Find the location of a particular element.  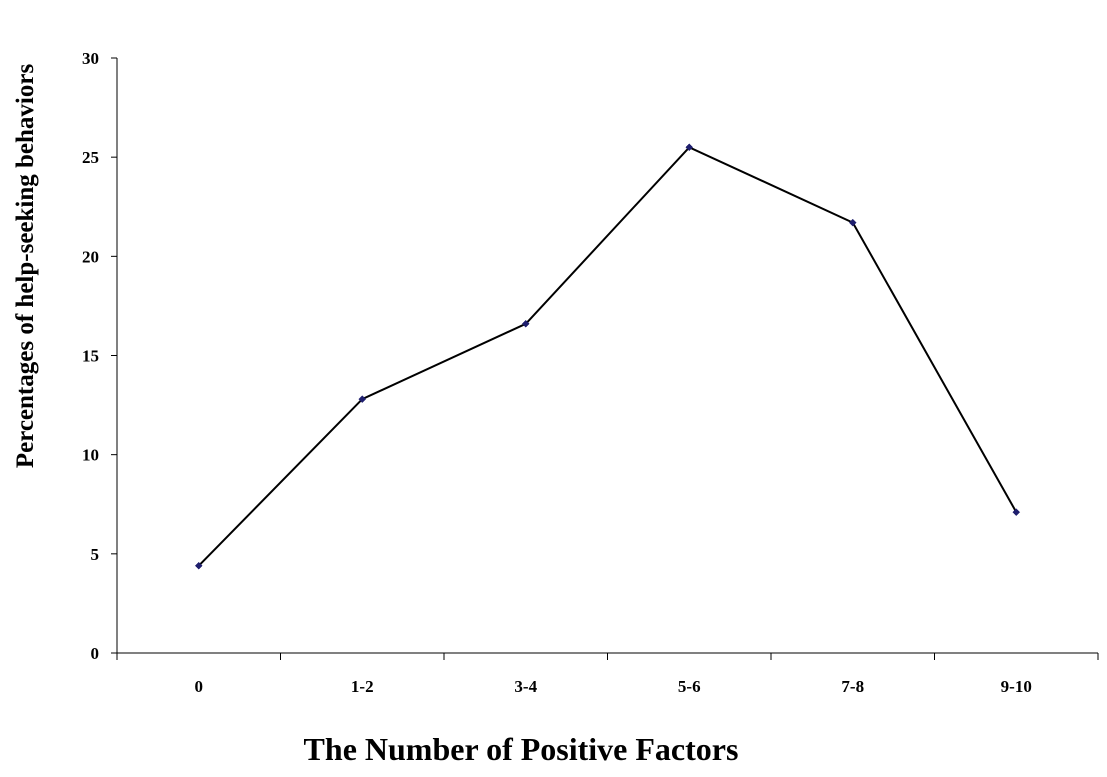

y-tick-label: 0 is located at coordinates (95, 653).